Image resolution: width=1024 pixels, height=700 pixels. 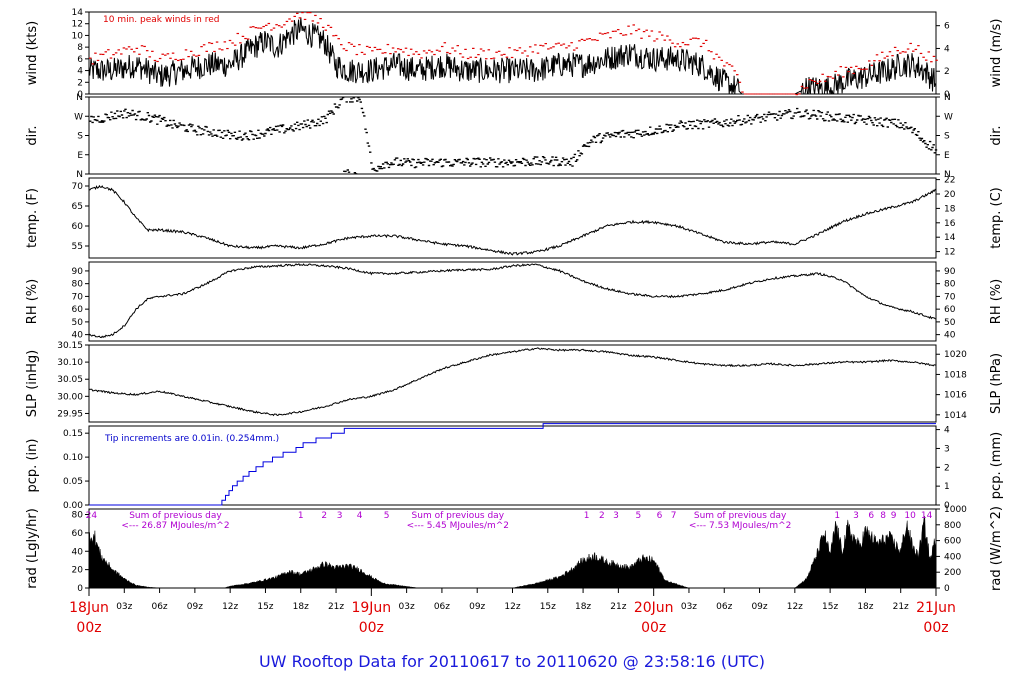 I want to click on x-tick-label: 18z, so click(x=301, y=607).